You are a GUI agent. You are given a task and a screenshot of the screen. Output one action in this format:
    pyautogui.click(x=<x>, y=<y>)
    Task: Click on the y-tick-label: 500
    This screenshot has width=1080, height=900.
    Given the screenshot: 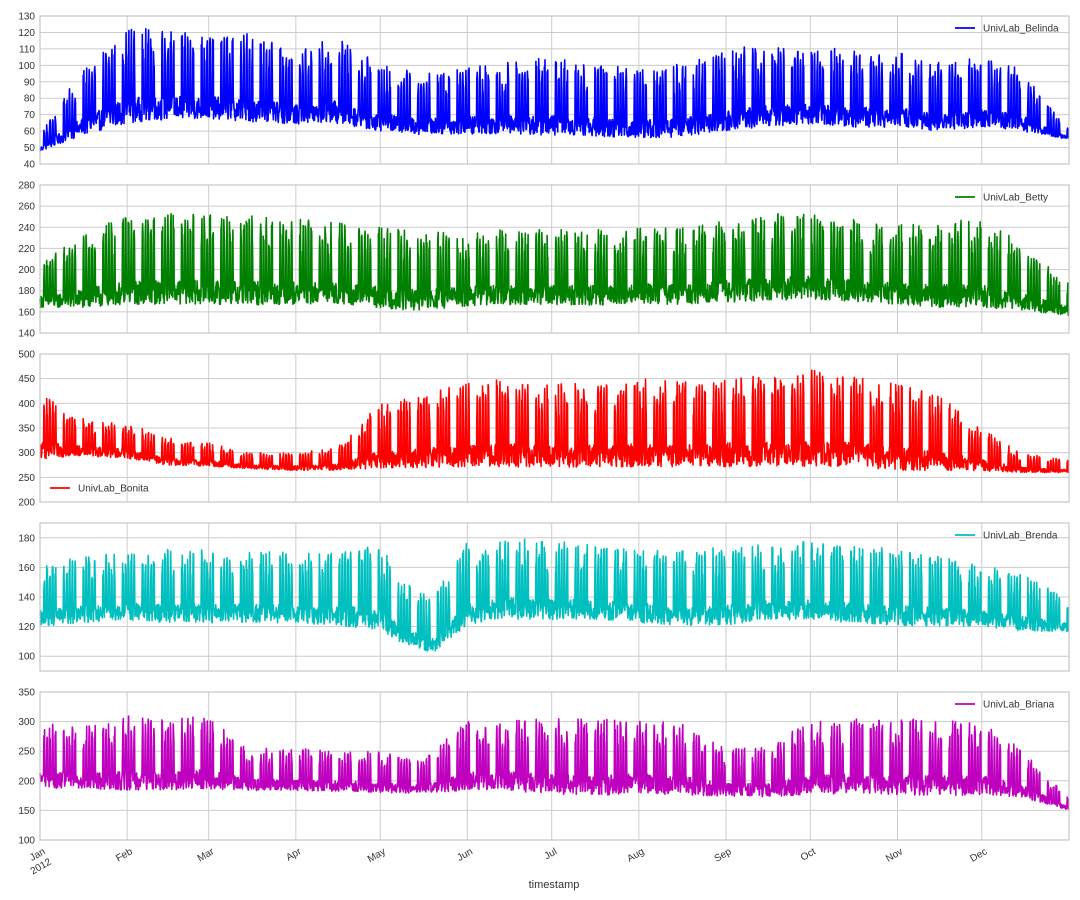 What is the action you would take?
    pyautogui.click(x=26, y=355)
    